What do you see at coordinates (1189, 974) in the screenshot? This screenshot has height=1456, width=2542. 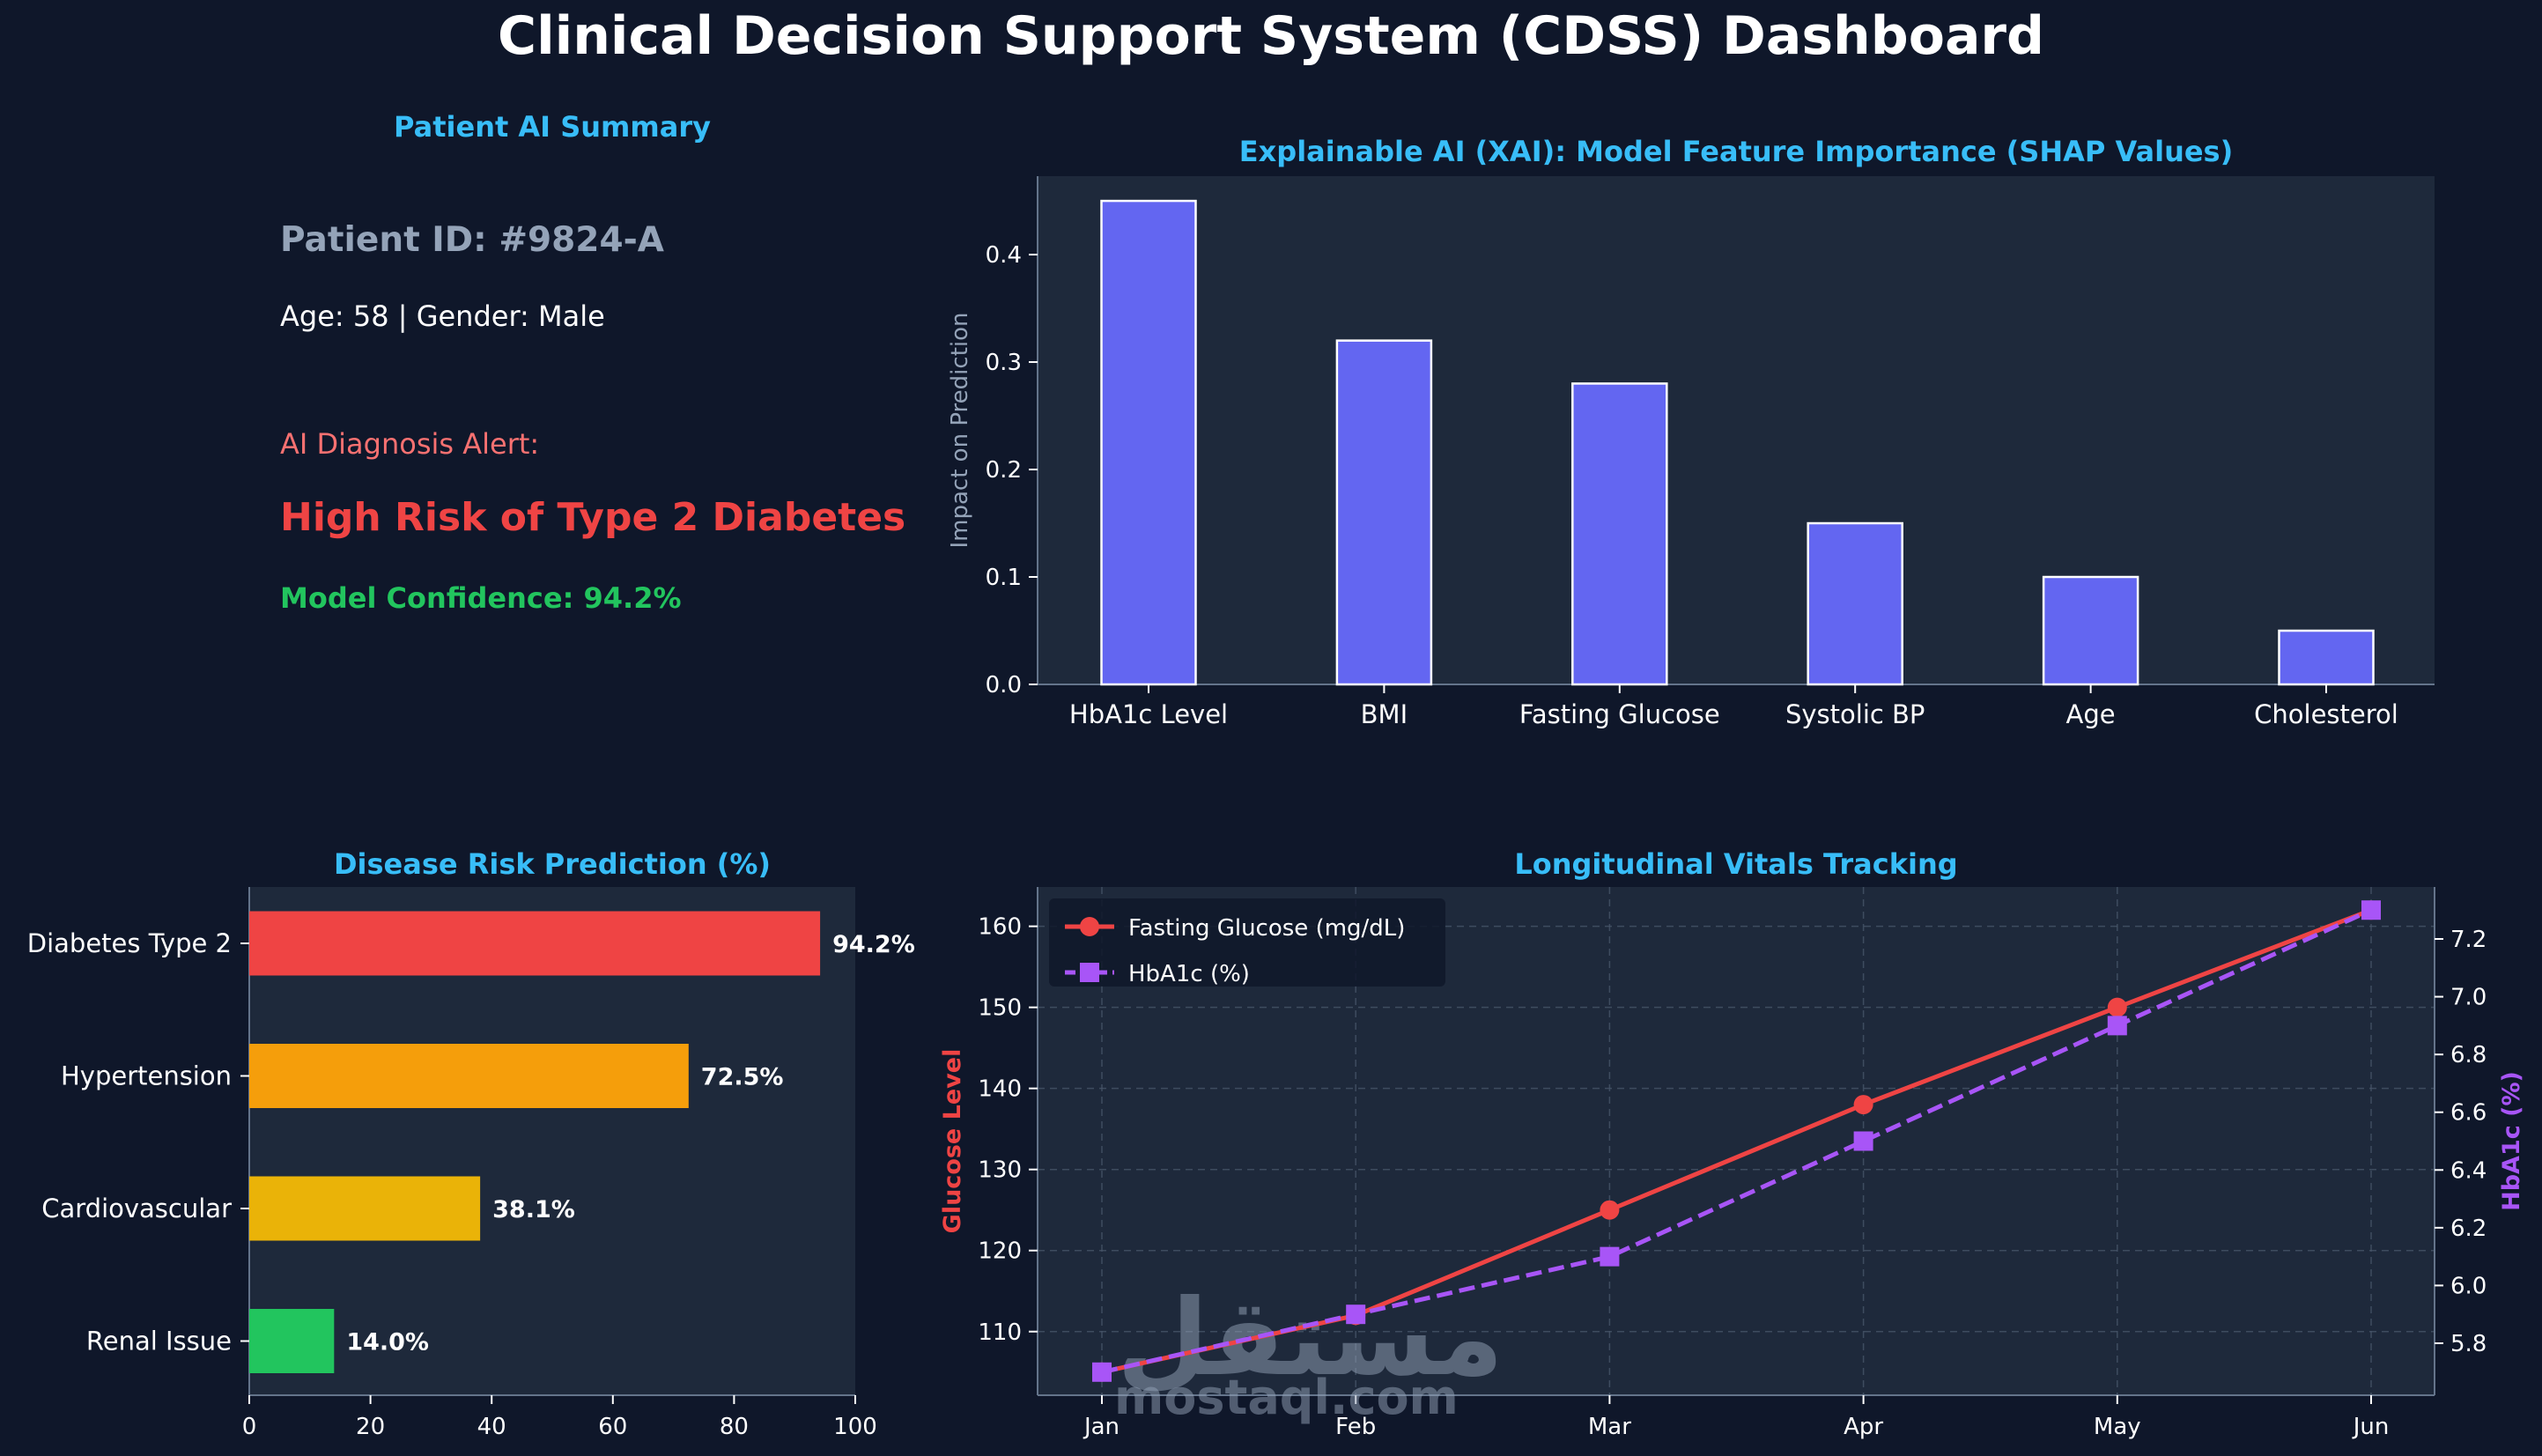 I see `legend-label: HbA1c (%)` at bounding box center [1189, 974].